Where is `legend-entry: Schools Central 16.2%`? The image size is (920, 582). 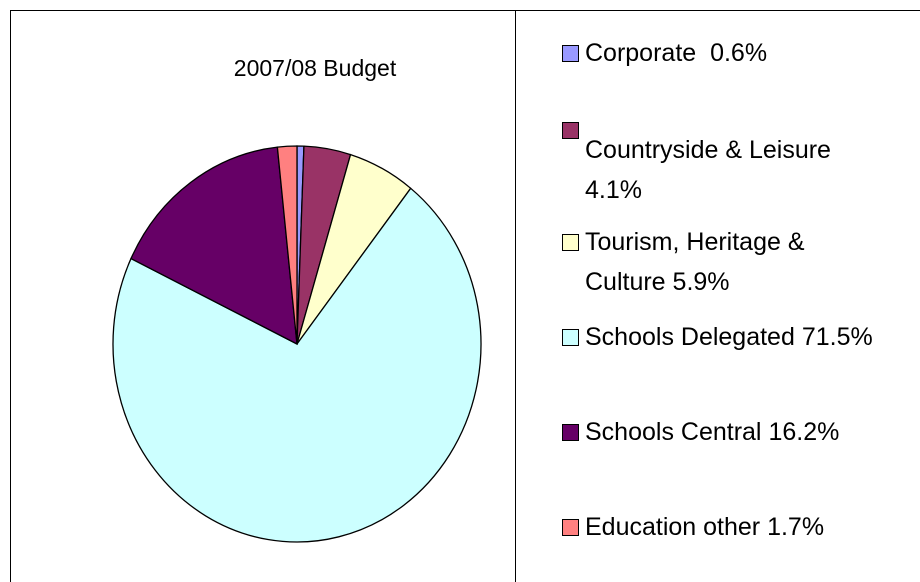 legend-entry: Schools Central 16.2% is located at coordinates (735, 432).